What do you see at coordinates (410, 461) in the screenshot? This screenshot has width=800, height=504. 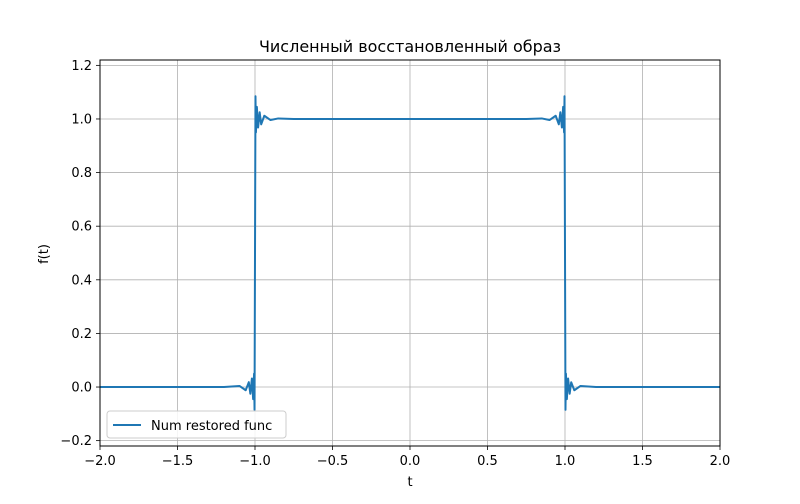 I see `x-tick-label: 0.0` at bounding box center [410, 461].